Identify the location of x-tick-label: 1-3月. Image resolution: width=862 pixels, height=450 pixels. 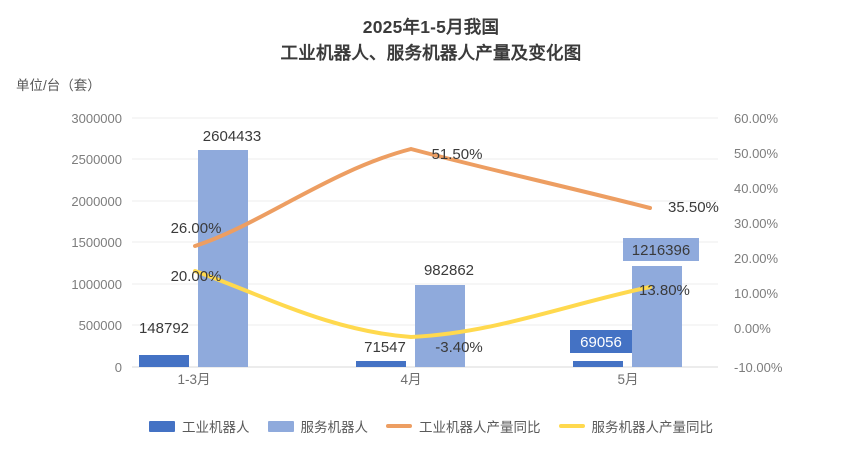
(193, 379).